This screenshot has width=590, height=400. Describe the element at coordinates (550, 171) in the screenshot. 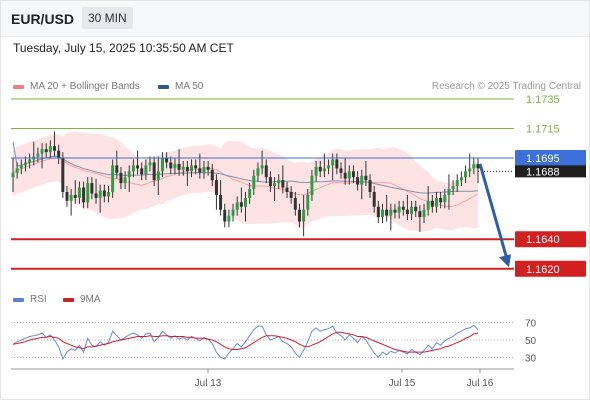

I see `current-price-badge` at that location.